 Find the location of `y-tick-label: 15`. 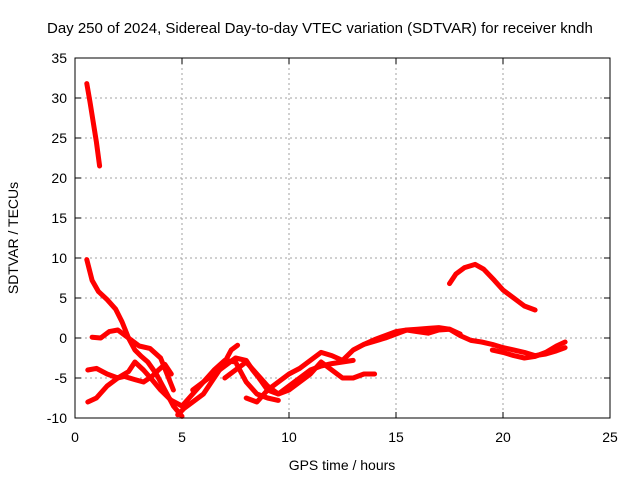

y-tick-label: 15 is located at coordinates (59, 218).